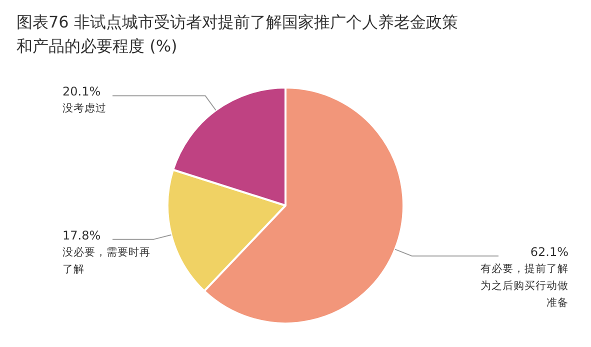 Image resolution: width=591 pixels, height=347 pixels. What do you see at coordinates (81, 235) in the screenshot?
I see `data-label: 17.8%` at bounding box center [81, 235].